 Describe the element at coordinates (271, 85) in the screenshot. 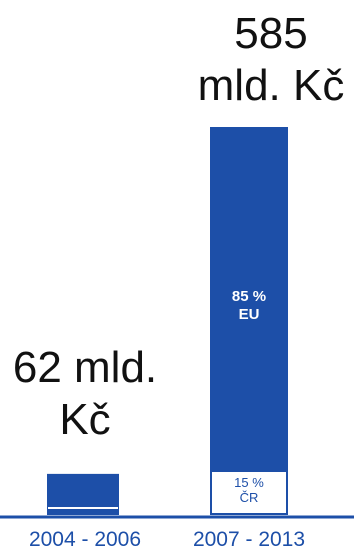

I see `value-label-line: mld. Kč` at that location.